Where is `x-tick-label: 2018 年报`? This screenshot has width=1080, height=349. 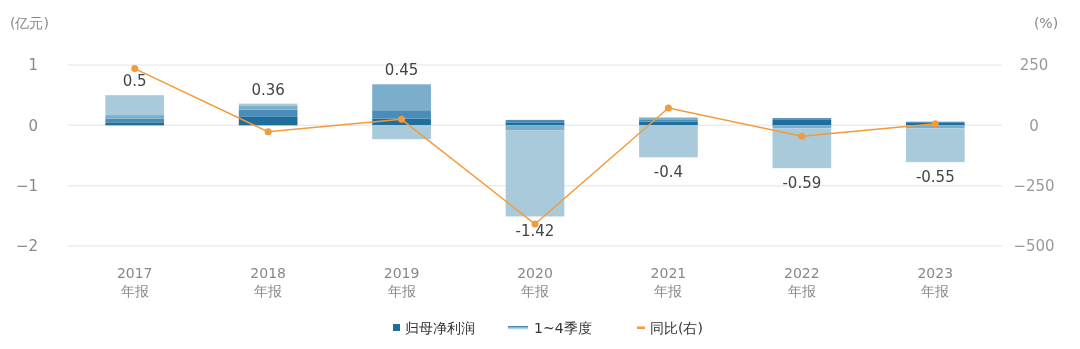 x-tick-label: 2018 年报 is located at coordinates (268, 282).